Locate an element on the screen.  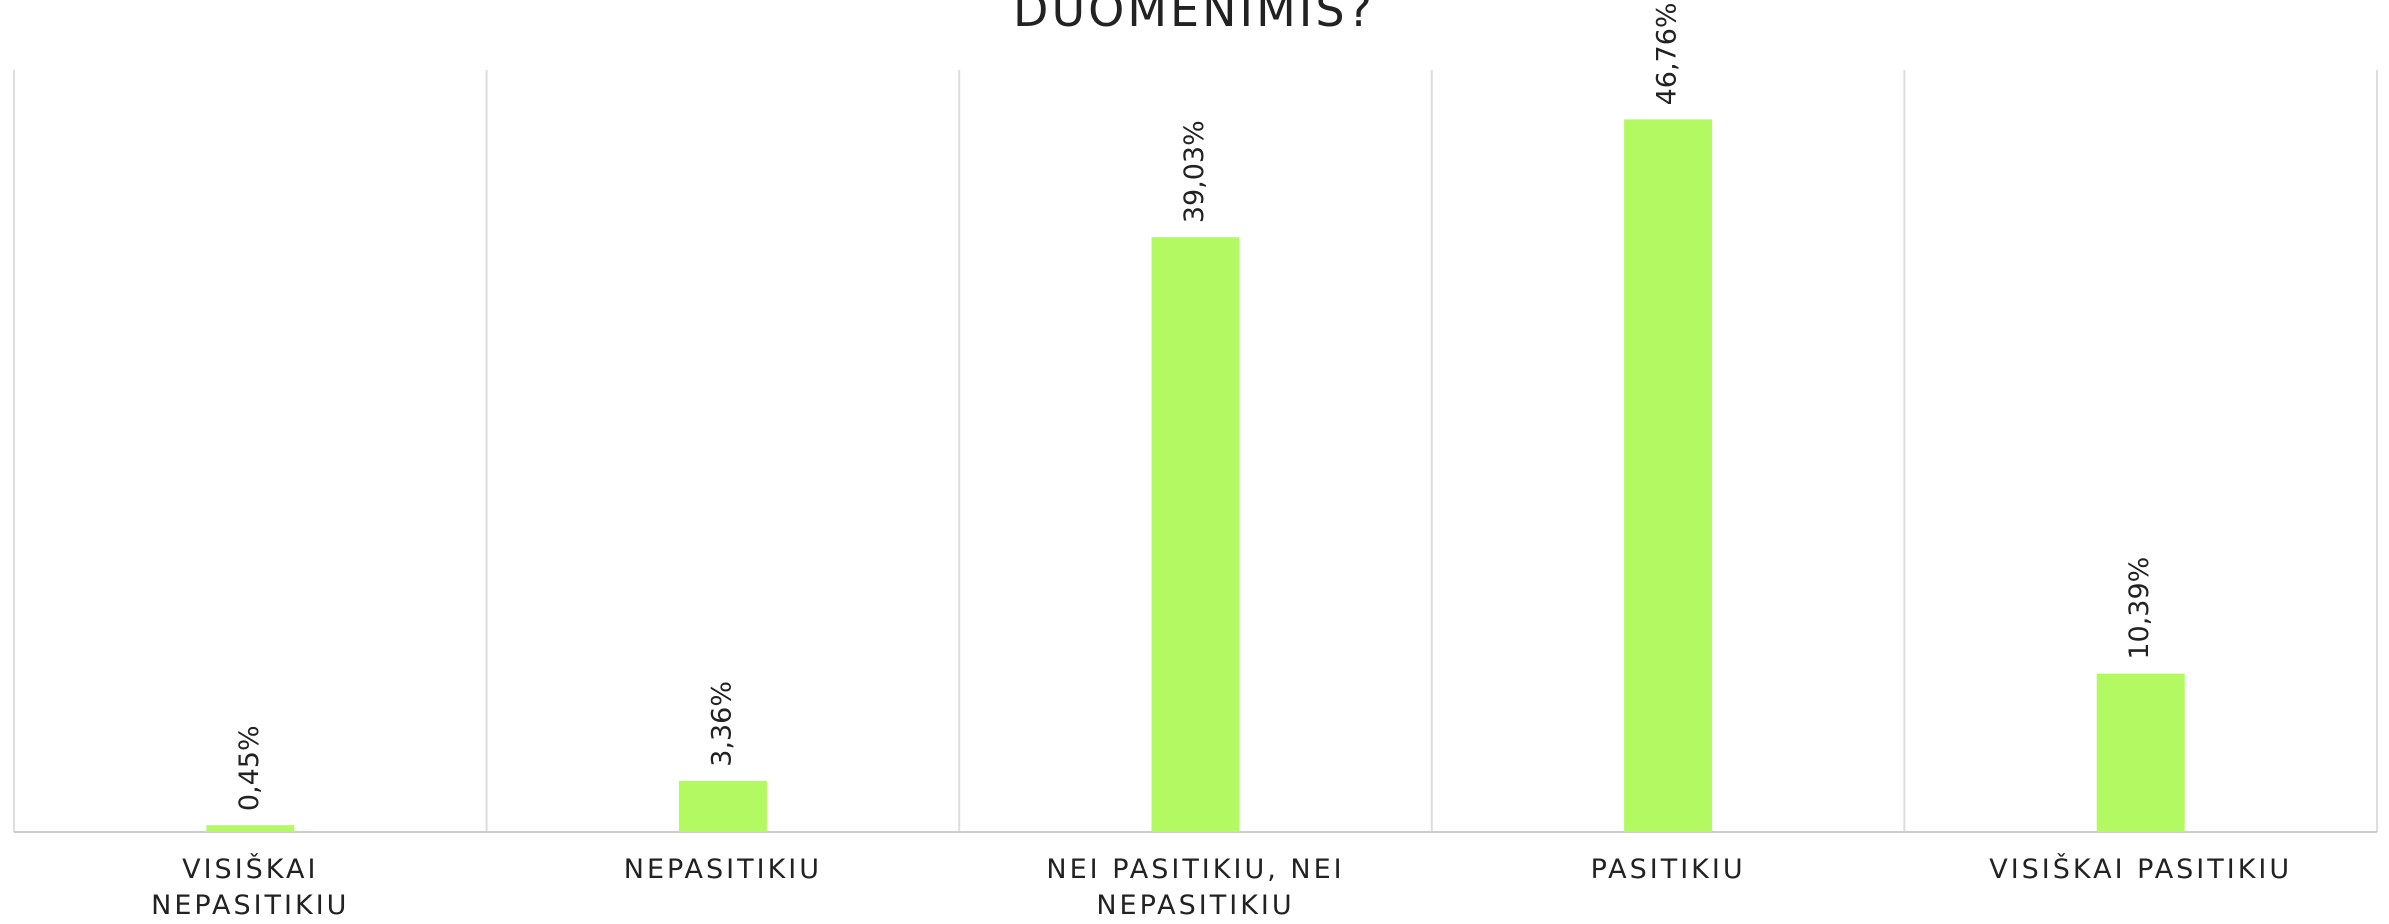
x-tick-label: VISIŠKAI PASITIKIU is located at coordinates (2141, 869).